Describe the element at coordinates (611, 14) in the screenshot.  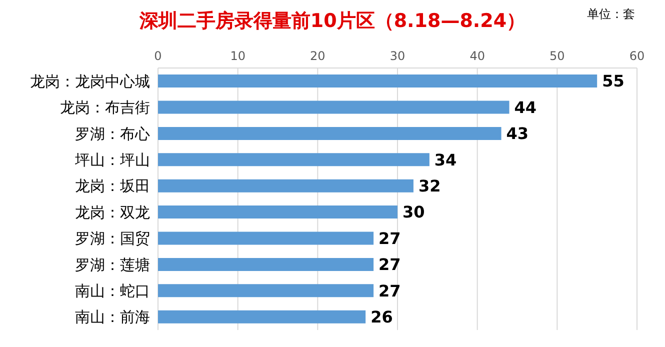
I see `text: 单位：套` at that location.